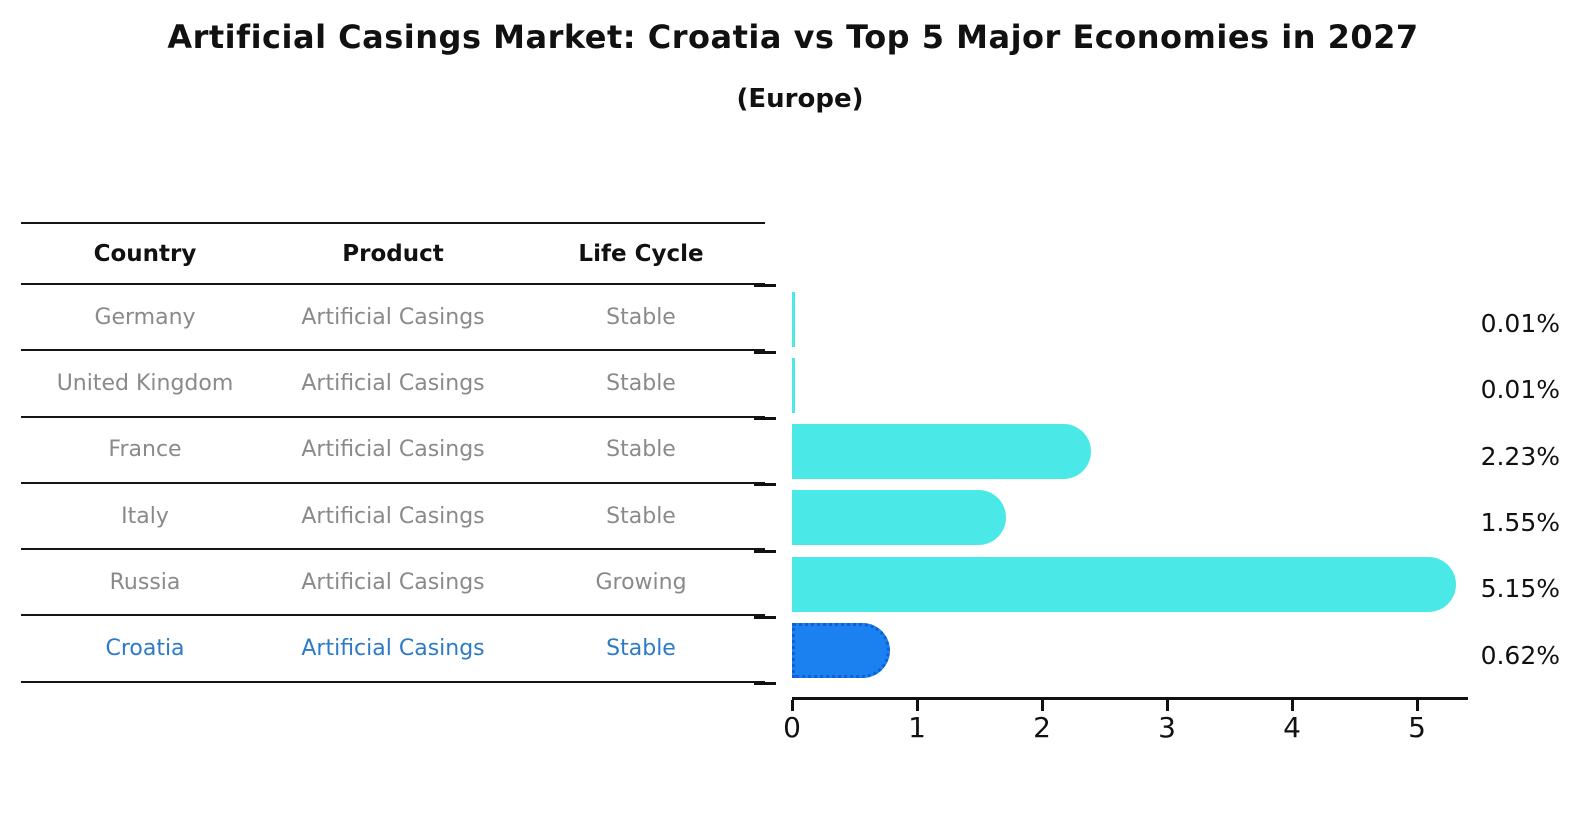 The height and width of the screenshot is (823, 1586). Describe the element at coordinates (1520, 589) in the screenshot. I see `bar-value-label: 5.15%` at that location.